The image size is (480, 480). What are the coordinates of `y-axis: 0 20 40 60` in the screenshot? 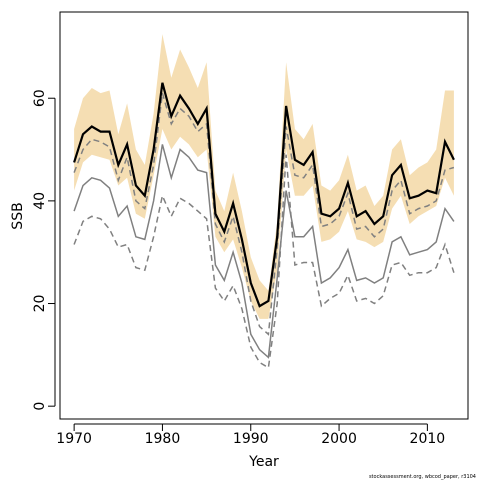 It's located at (44, 250).